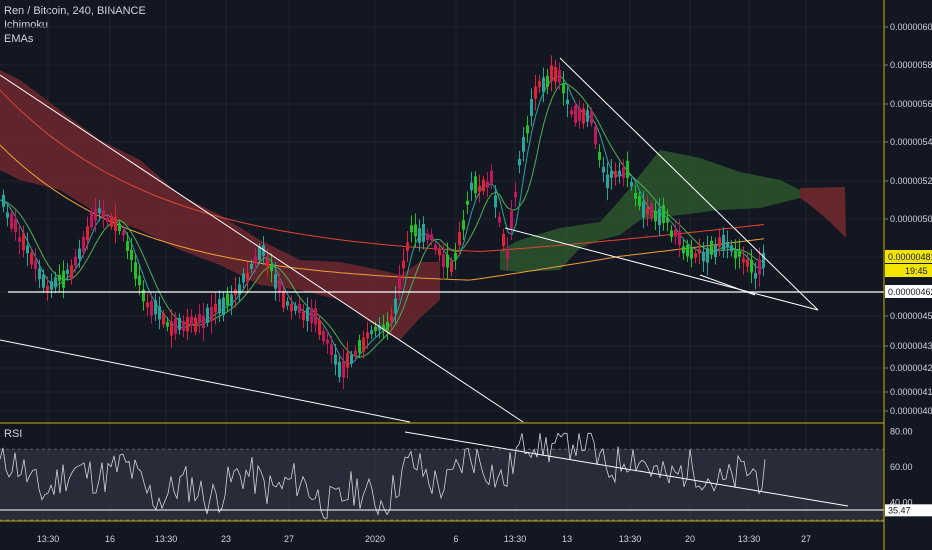  Describe the element at coordinates (26, 25) in the screenshot. I see `ichimoku-indicator-label: Ichimoku` at that location.